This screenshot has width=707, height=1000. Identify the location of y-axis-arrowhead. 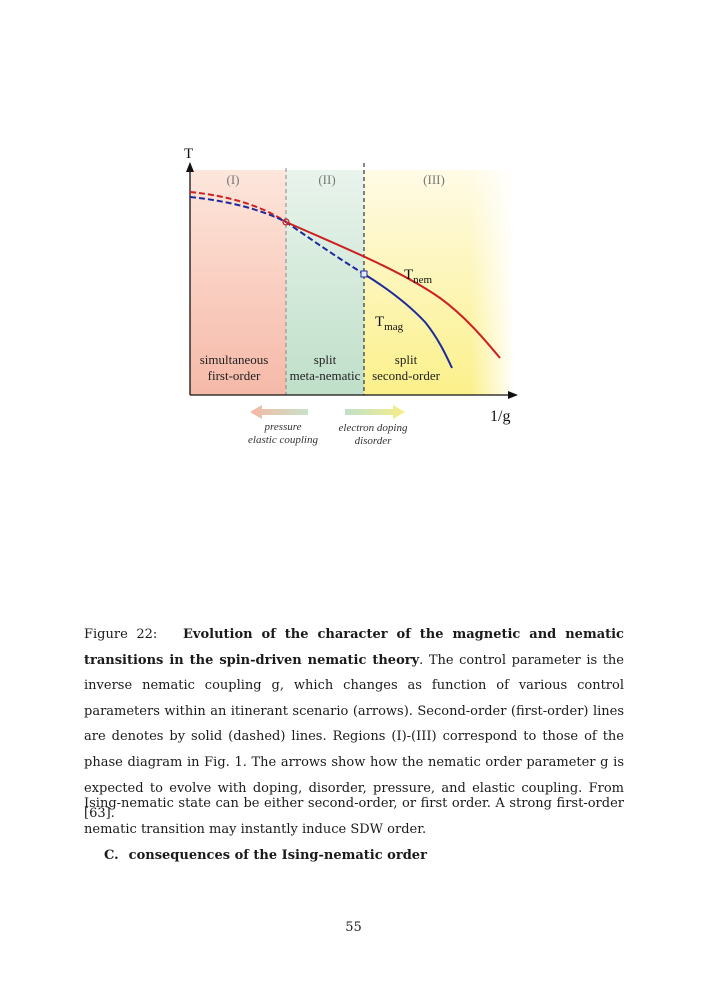
(190, 167).